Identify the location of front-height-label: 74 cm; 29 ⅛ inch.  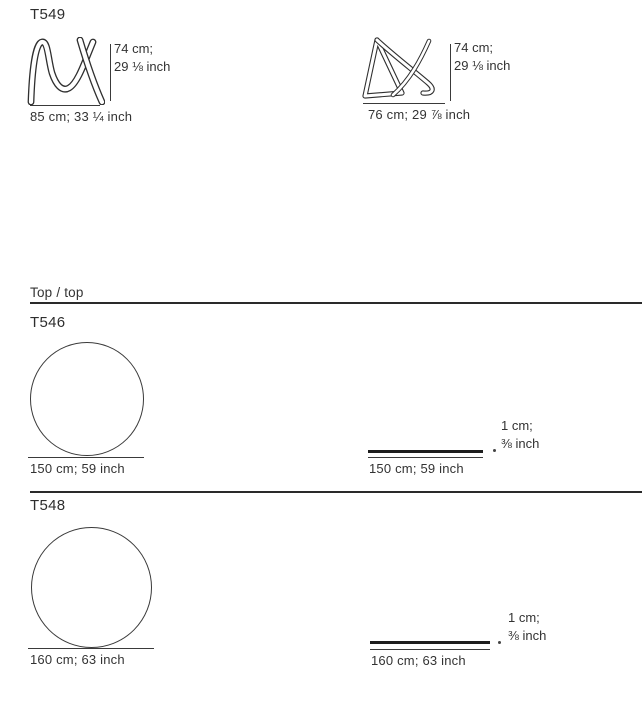
(142, 58).